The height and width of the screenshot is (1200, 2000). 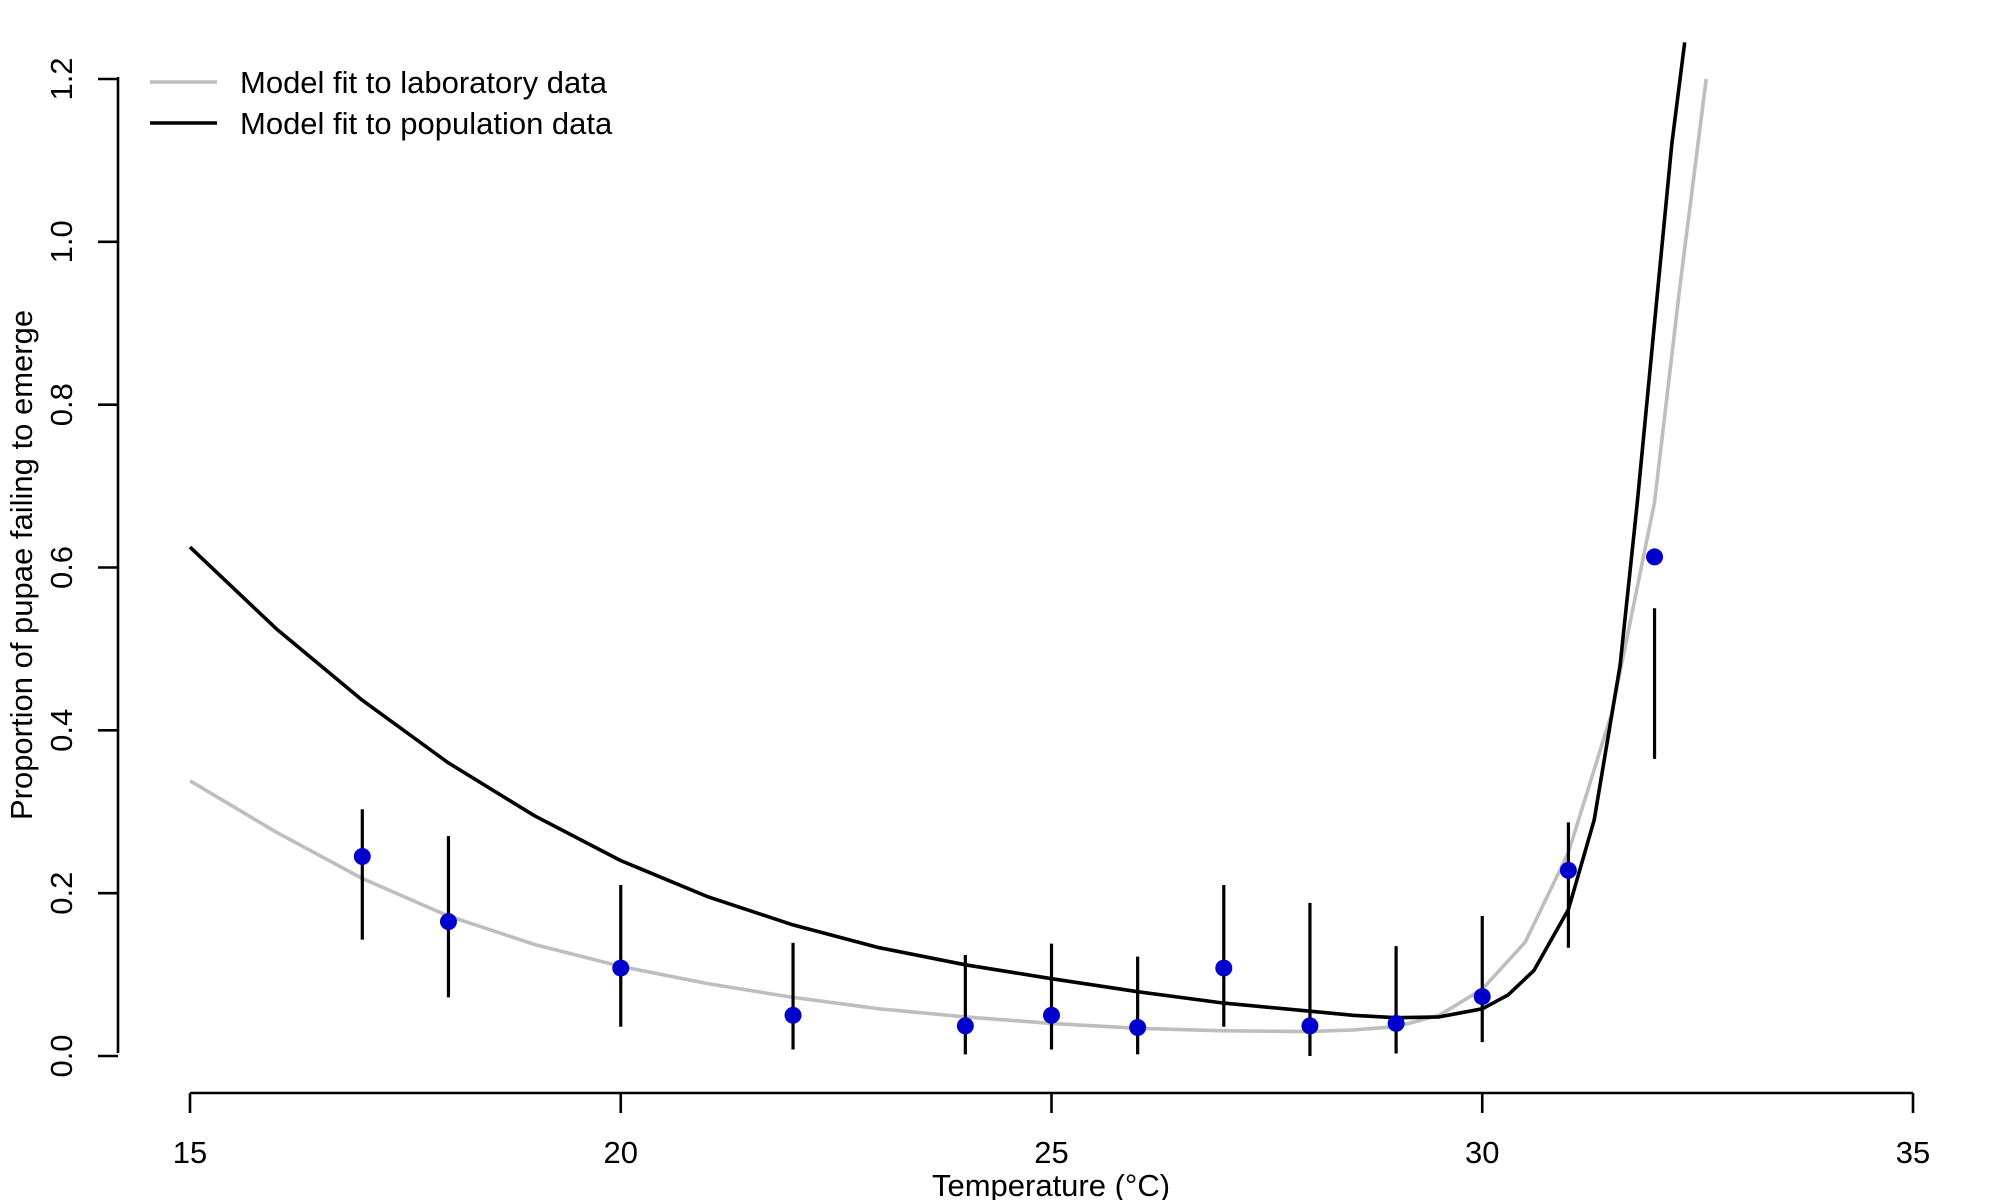 I want to click on x-tick-label-30: 30, so click(x=1482, y=1152).